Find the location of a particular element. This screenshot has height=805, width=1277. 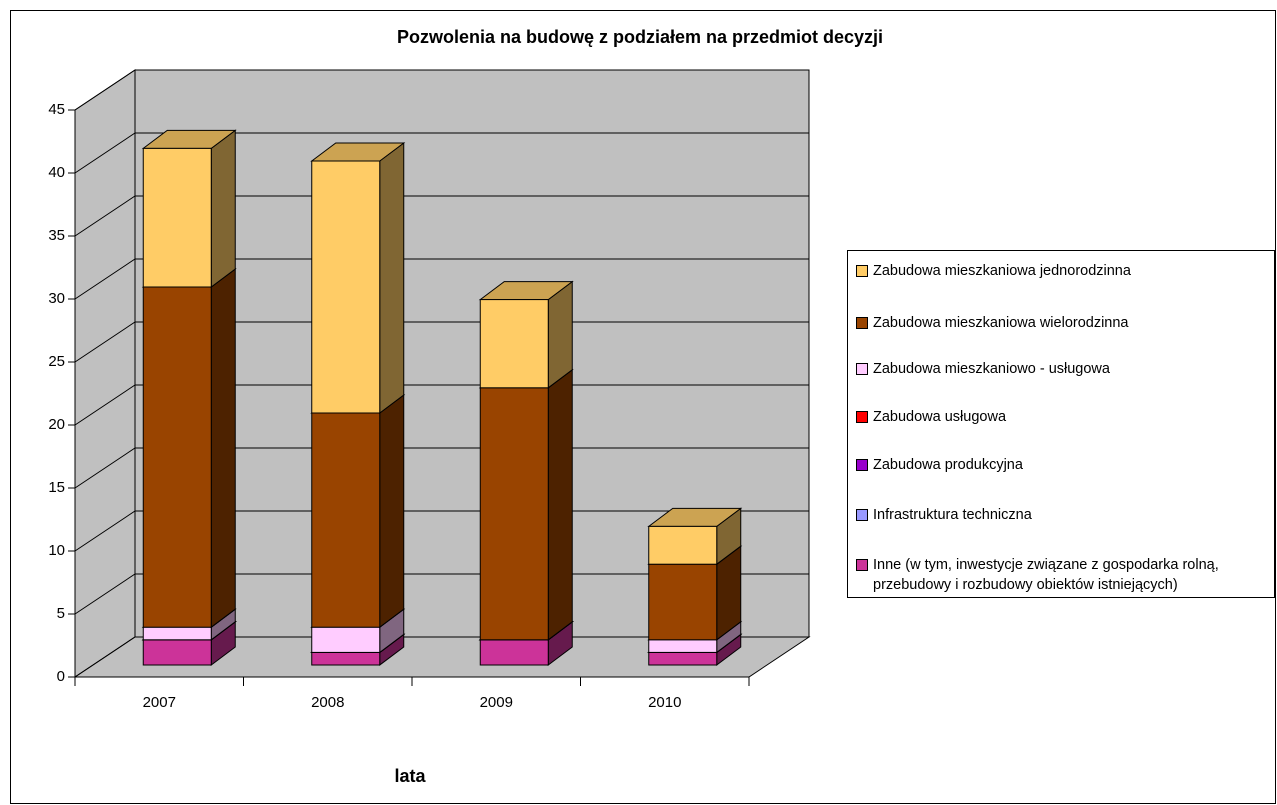

legend-item: Infrastruktura techniczna is located at coordinates (1063, 515).